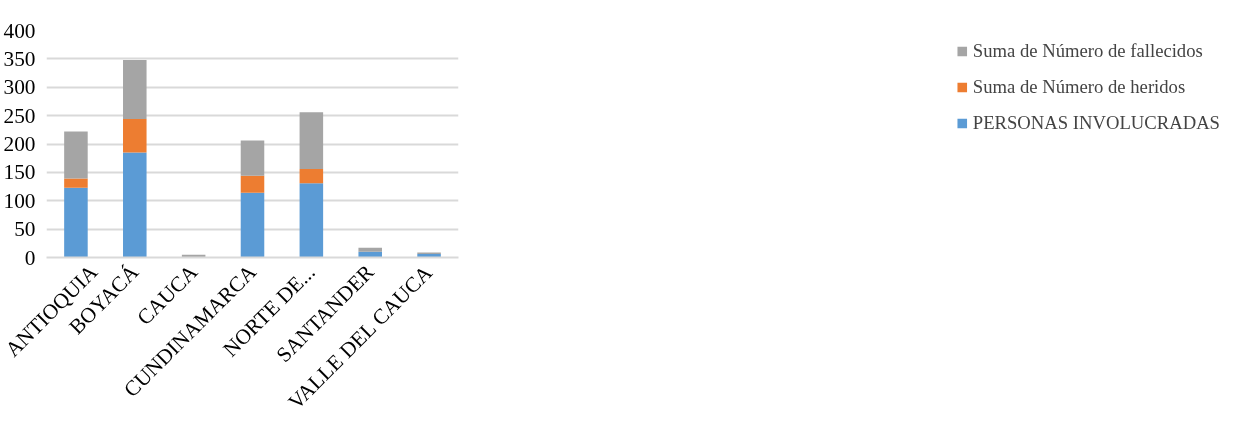 Image resolution: width=1238 pixels, height=433 pixels. I want to click on y-tick-label: 0, so click(30, 257).